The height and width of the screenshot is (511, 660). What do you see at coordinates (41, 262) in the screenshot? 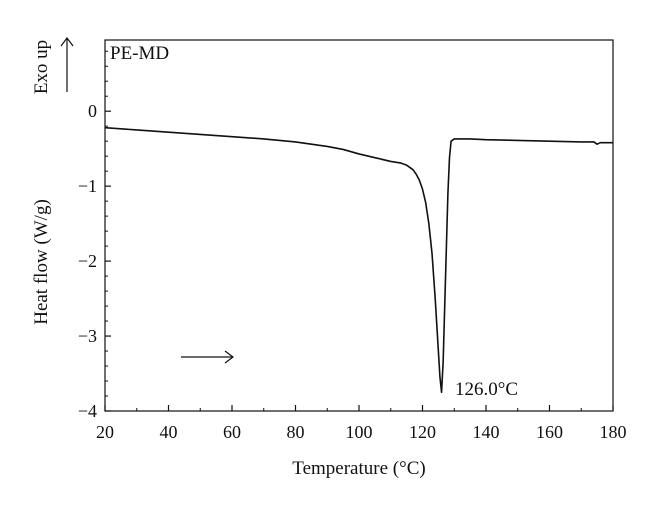
I see `y-axis-title: Heat flow (W/g)` at bounding box center [41, 262].